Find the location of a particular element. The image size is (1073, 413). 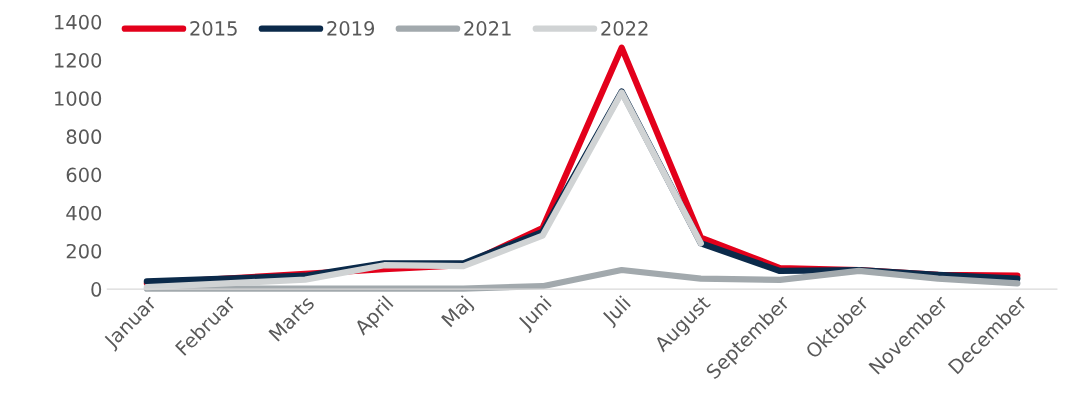

legend-label: 2021 is located at coordinates (487, 28).